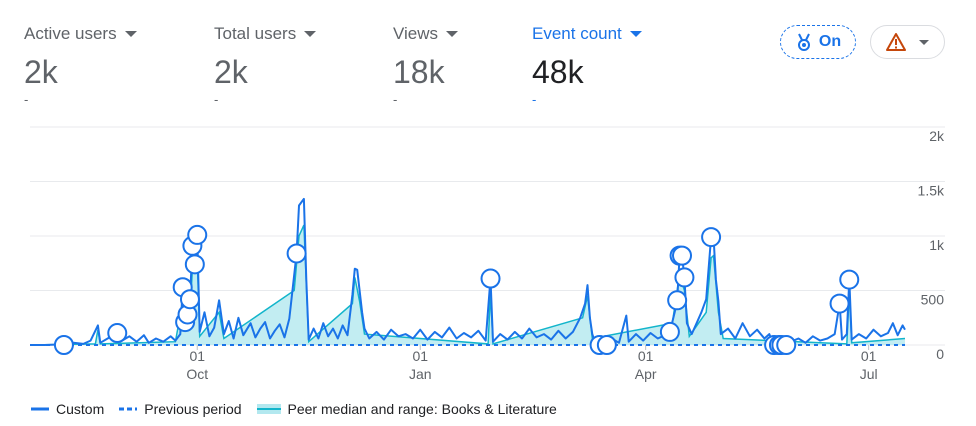 The image size is (976, 426). I want to click on metric-tab: Active users 2k -, so click(80, 64).